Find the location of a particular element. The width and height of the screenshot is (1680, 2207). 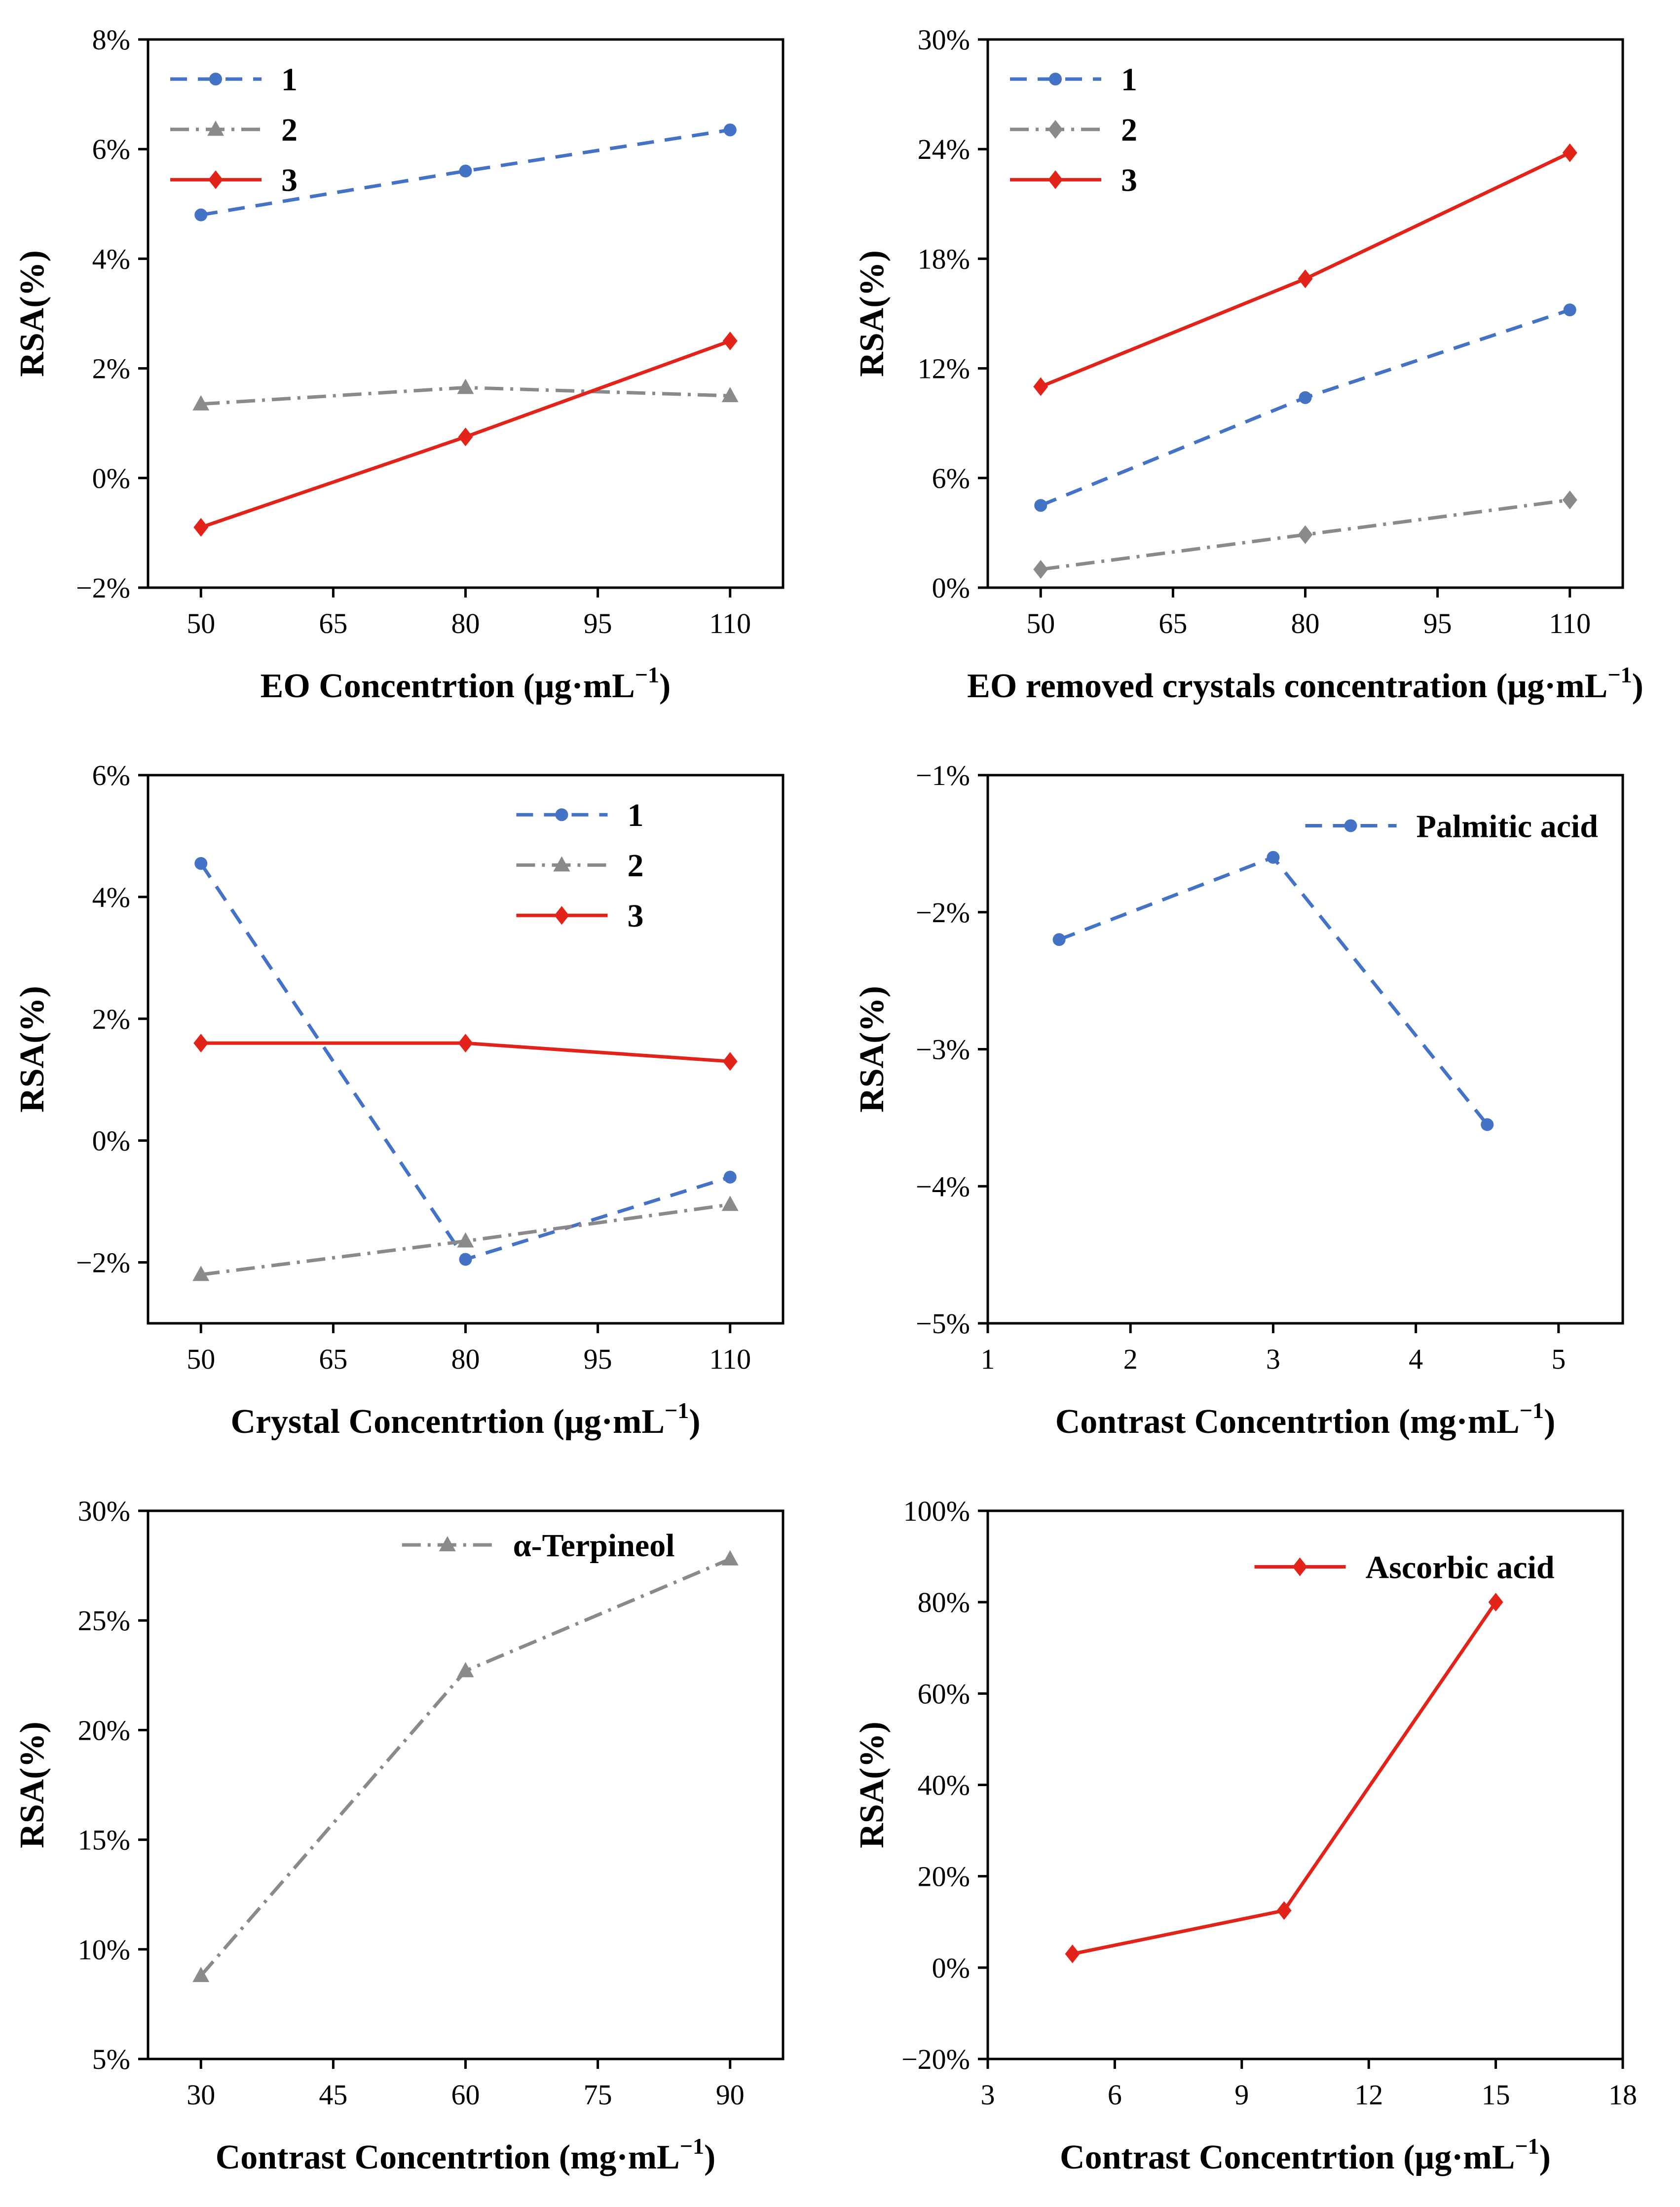

svg-text: 95 is located at coordinates (598, 1359).